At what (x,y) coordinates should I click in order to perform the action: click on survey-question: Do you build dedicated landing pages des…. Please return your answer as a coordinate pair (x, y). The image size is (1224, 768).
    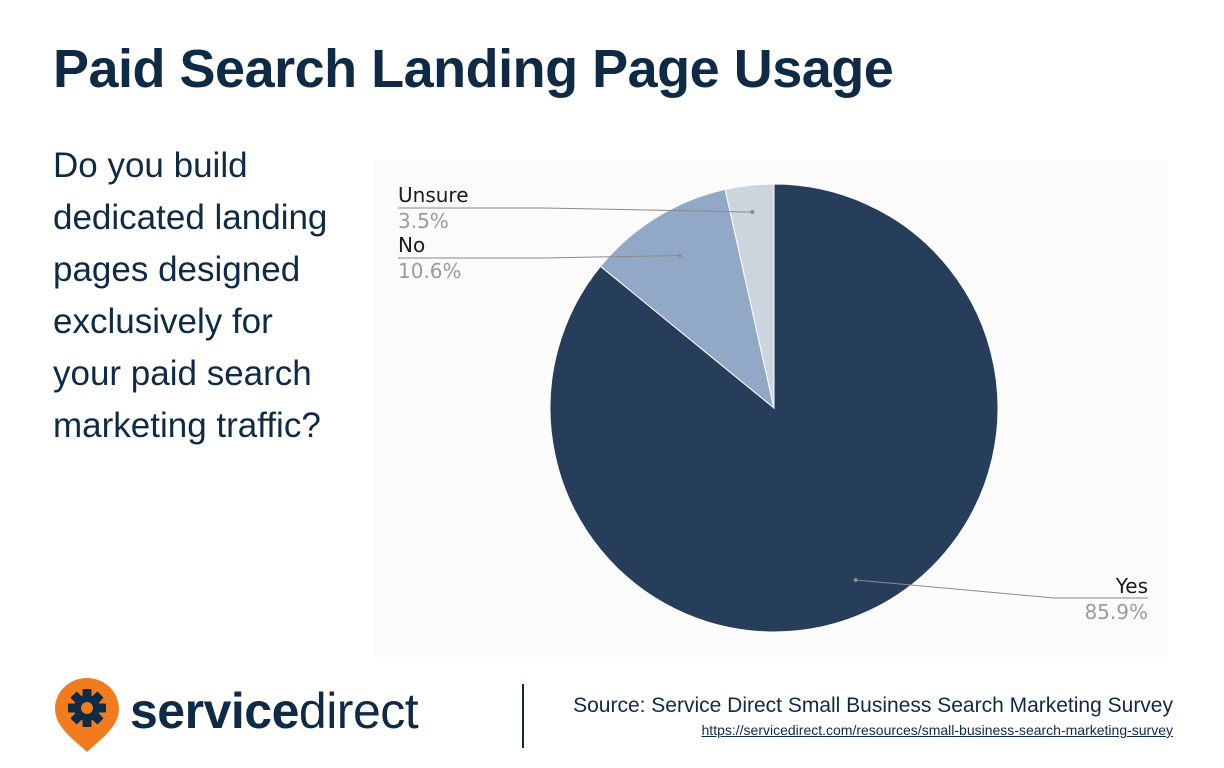
    Looking at the image, I should click on (190, 295).